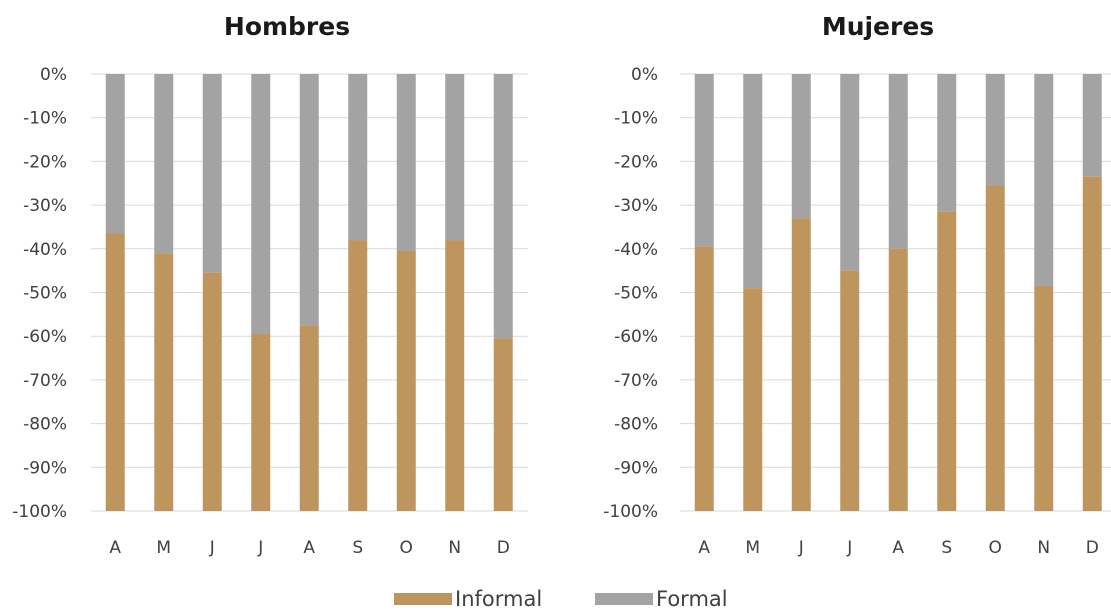 Image resolution: width=1111 pixels, height=612 pixels. I want to click on legend-swatch-formal, so click(624, 599).